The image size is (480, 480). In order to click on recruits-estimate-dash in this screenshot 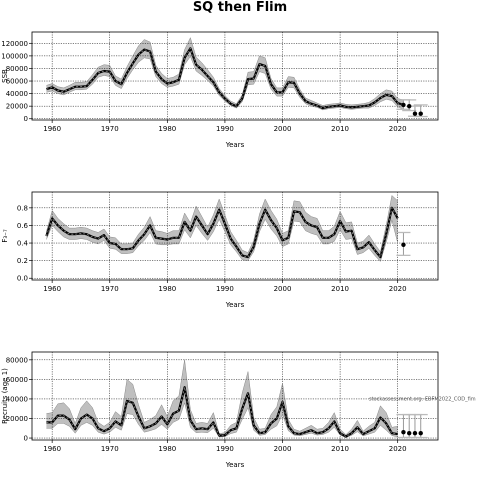, I will do `click(222, 412)`.